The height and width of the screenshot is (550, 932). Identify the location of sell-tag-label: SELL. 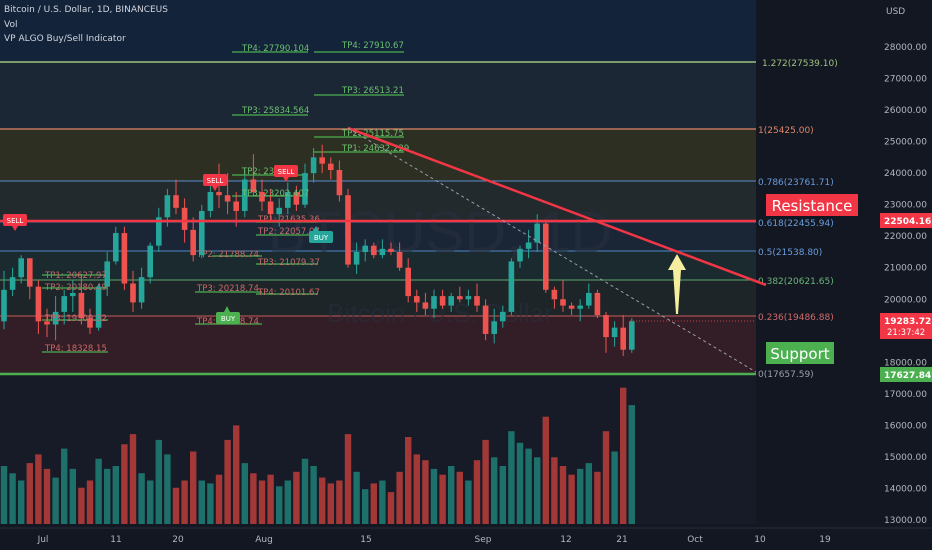
(286, 172).